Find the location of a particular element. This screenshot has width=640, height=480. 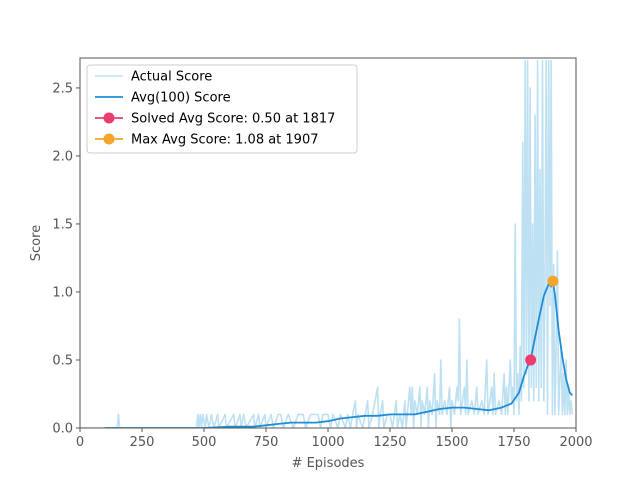

x-tick-label: 1000 is located at coordinates (327, 442).